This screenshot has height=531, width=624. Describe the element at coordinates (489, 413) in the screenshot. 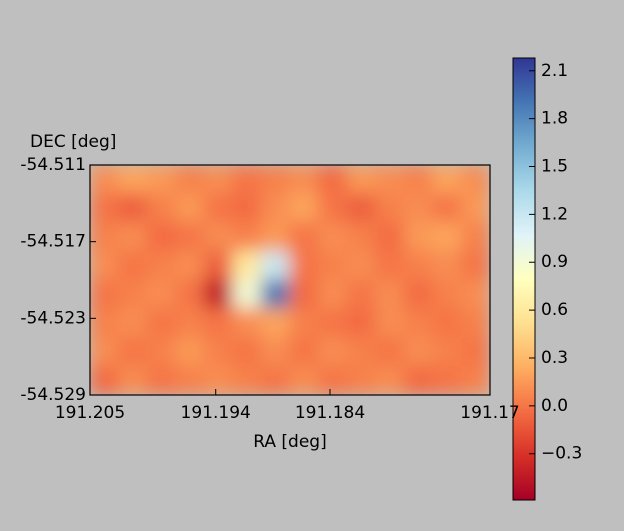

I see `x-tick-label: 191.17` at that location.